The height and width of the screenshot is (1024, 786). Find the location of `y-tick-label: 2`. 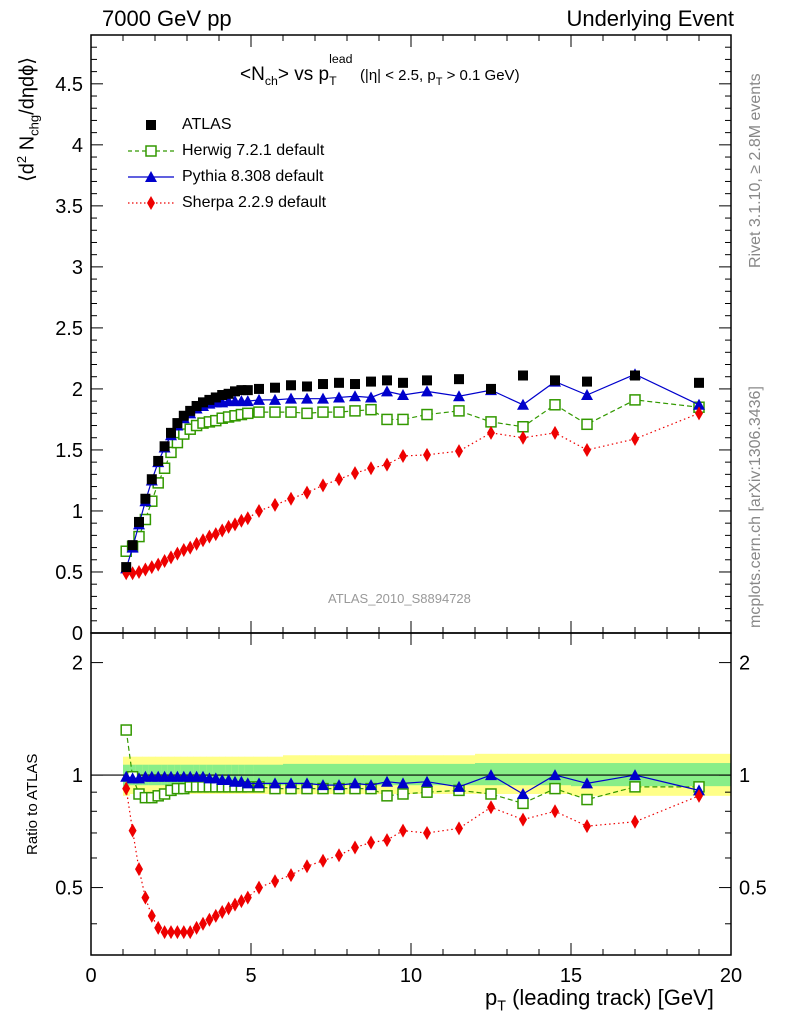

y-tick-label: 2 is located at coordinates (77, 390).